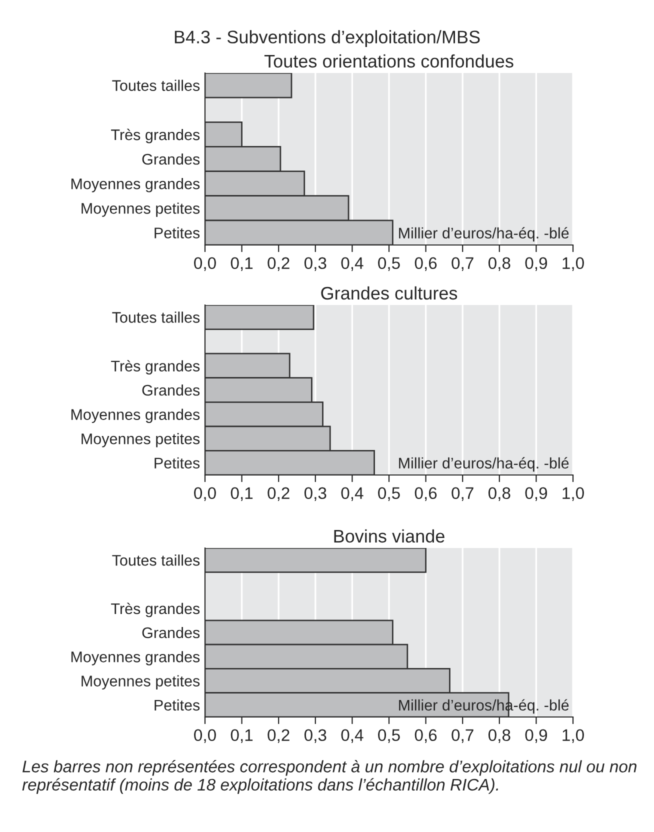 This screenshot has height=832, width=654. Describe the element at coordinates (329, 777) in the screenshot. I see `text: Les barres non représentées correspondent à un nombre d’exploitations nul ou non représentatif (moins de 18 exploitations dans l’échantillon RICA).` at that location.